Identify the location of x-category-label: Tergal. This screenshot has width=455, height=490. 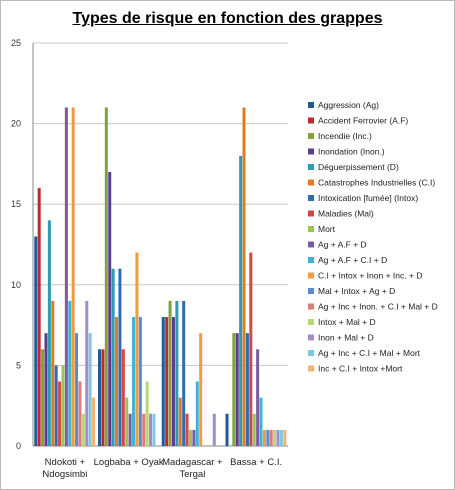
(192, 474).